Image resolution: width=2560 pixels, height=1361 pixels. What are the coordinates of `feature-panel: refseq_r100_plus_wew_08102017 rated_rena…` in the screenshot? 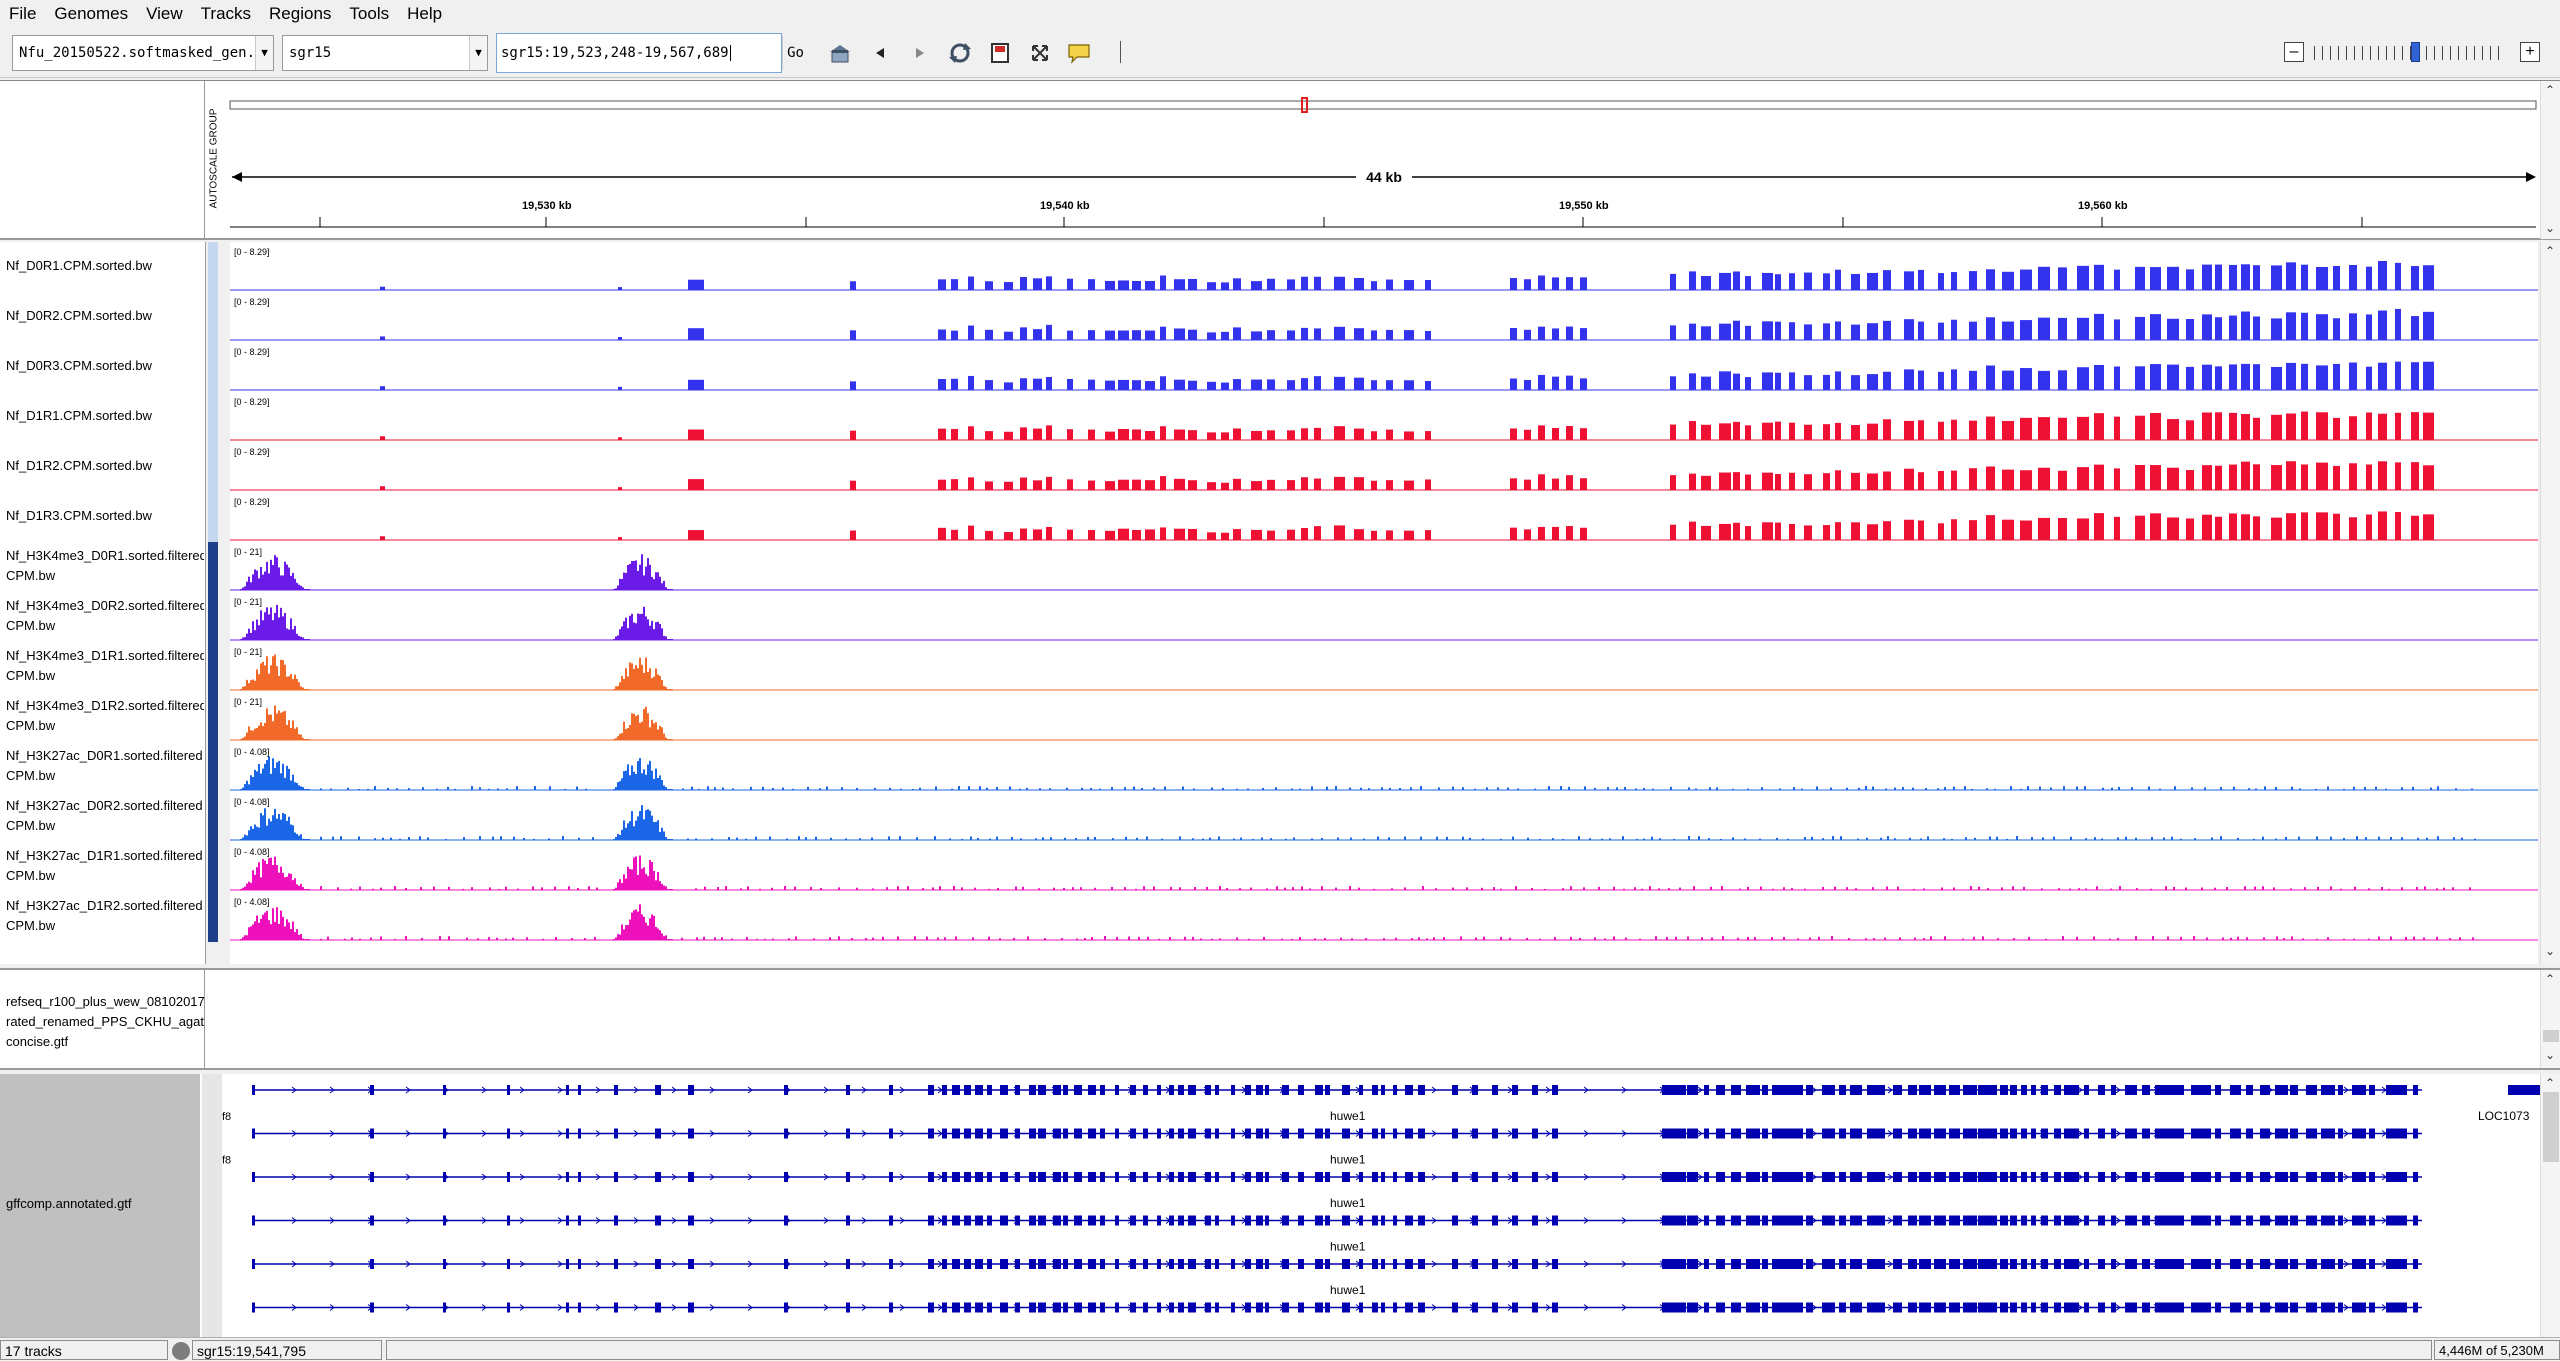 It's located at (1280, 1019).